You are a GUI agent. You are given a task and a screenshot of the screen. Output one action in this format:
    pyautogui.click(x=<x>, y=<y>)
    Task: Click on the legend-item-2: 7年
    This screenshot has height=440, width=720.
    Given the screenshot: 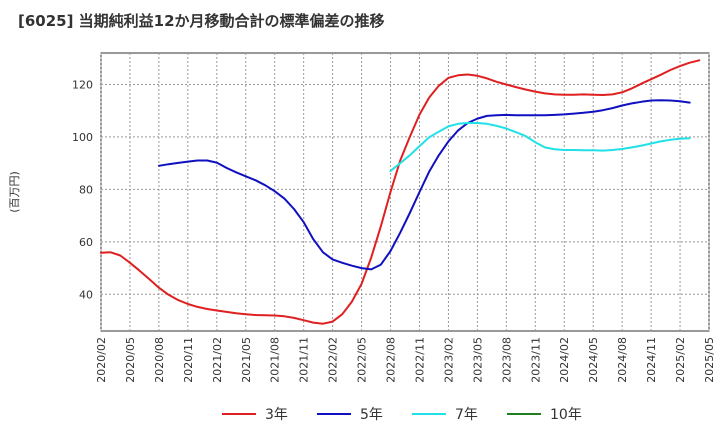 What is the action you would take?
    pyautogui.click(x=445, y=415)
    